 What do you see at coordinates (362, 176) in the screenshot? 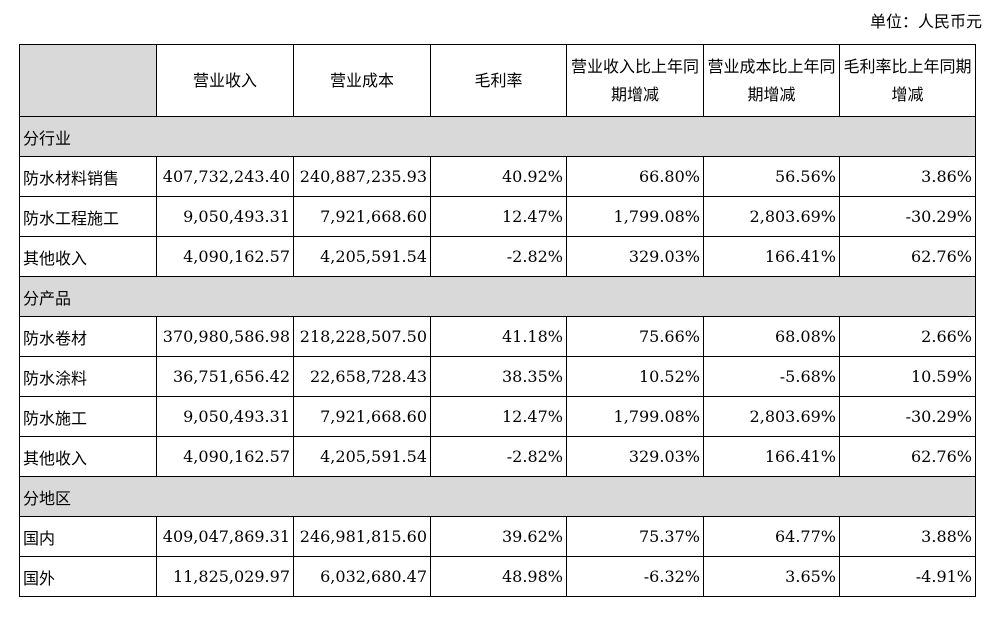
I see `cost-cell: 240,887,235.93` at bounding box center [362, 176].